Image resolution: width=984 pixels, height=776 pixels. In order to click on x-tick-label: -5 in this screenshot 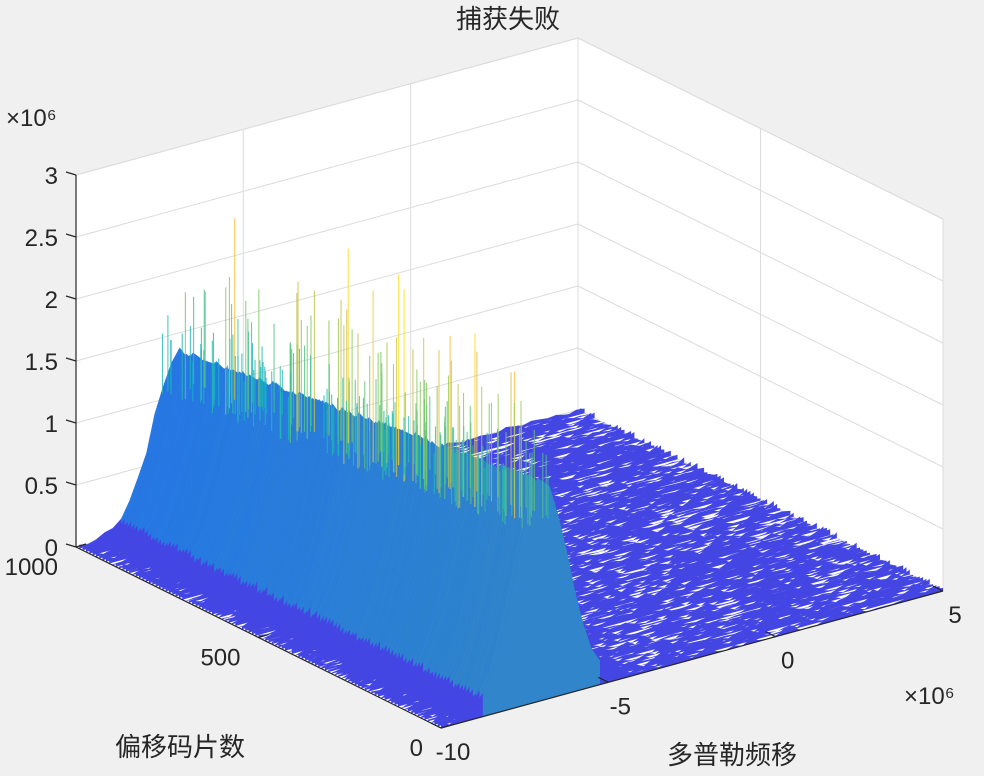, I will do `click(620, 706)`.